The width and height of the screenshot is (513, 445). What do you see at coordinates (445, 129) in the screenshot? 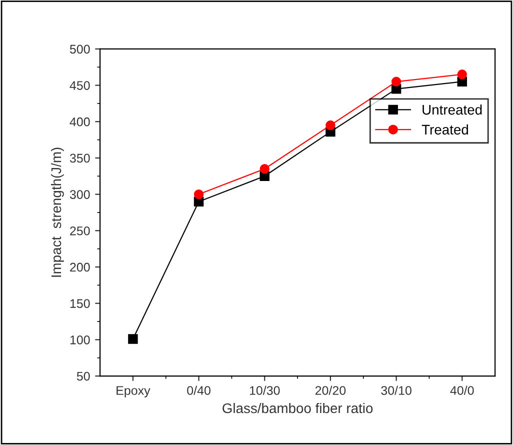
I see `legend-label: Treated` at bounding box center [445, 129].